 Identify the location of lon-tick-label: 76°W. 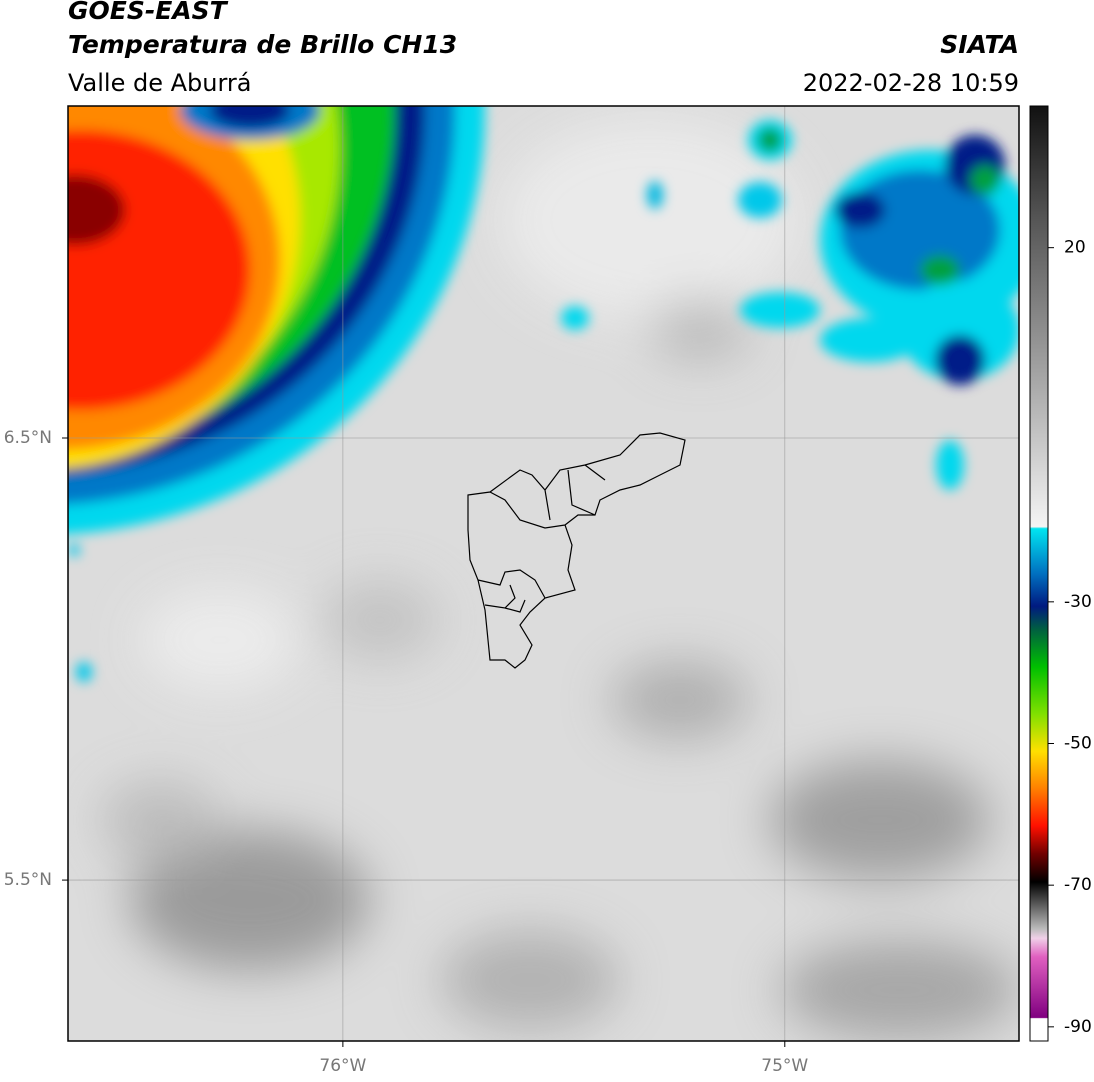
(342, 1066).